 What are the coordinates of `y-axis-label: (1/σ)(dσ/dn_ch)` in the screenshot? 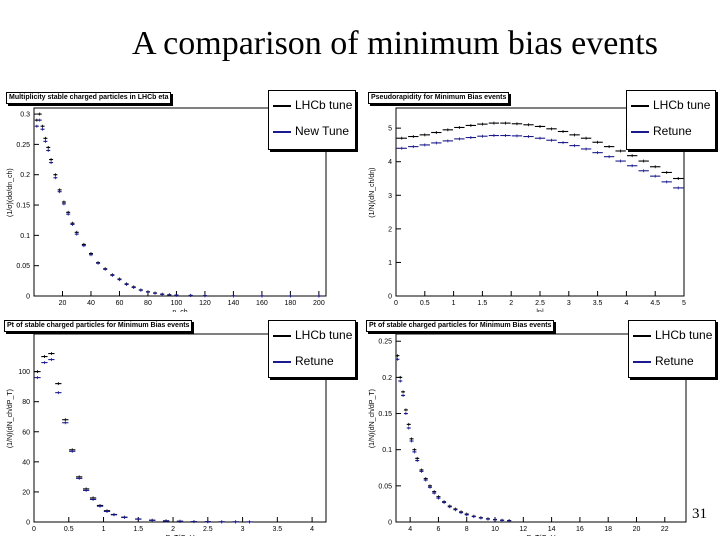 It's located at (10, 192).